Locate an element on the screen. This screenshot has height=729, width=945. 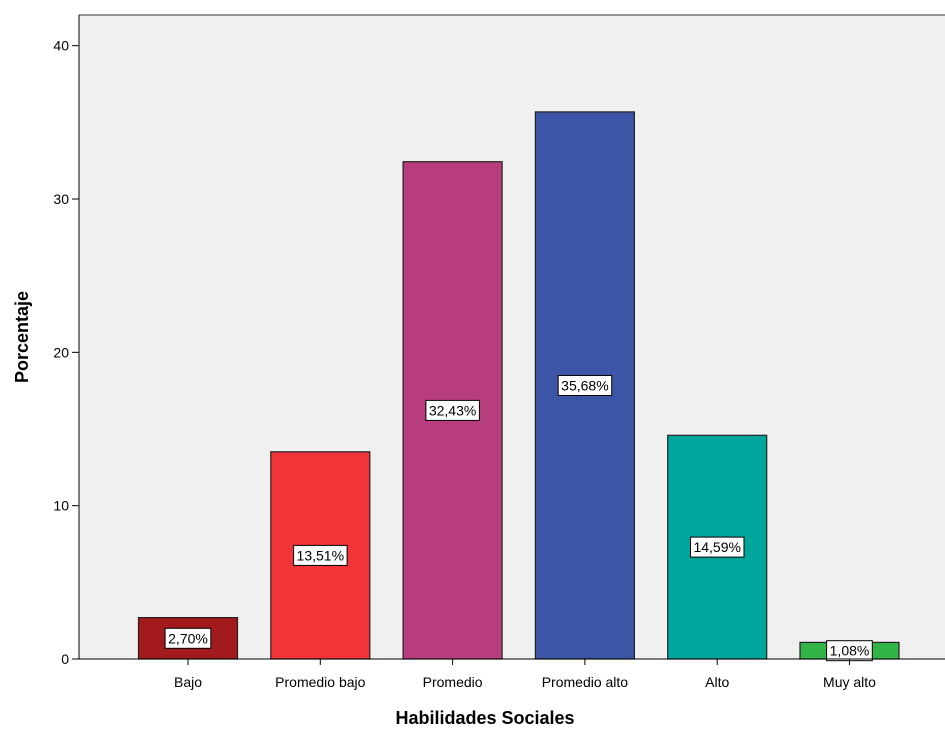
data-label: 14,59% is located at coordinates (716, 547).